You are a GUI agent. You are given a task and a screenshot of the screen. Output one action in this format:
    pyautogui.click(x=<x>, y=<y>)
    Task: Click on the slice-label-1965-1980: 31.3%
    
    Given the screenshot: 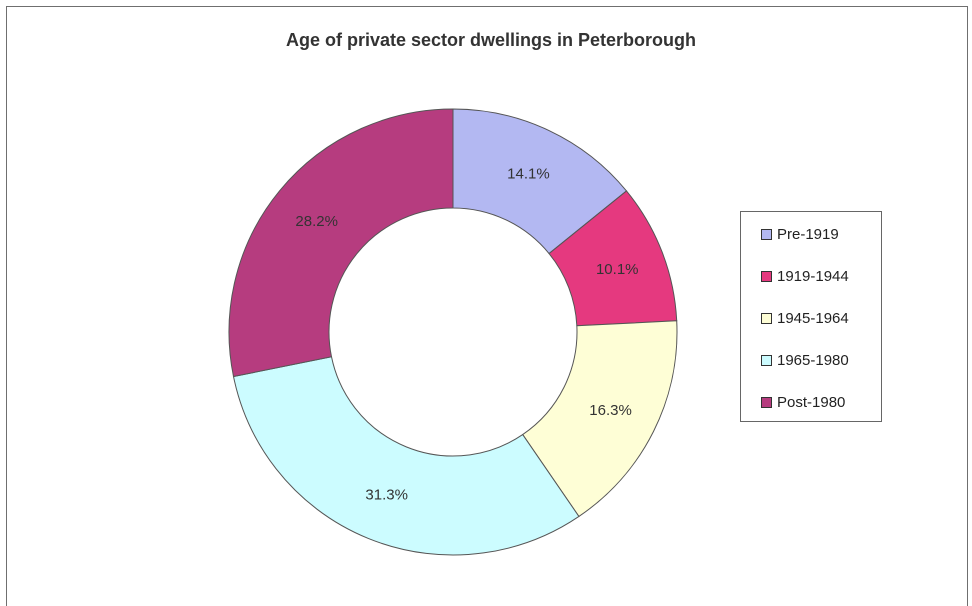 What is the action you would take?
    pyautogui.click(x=386, y=494)
    